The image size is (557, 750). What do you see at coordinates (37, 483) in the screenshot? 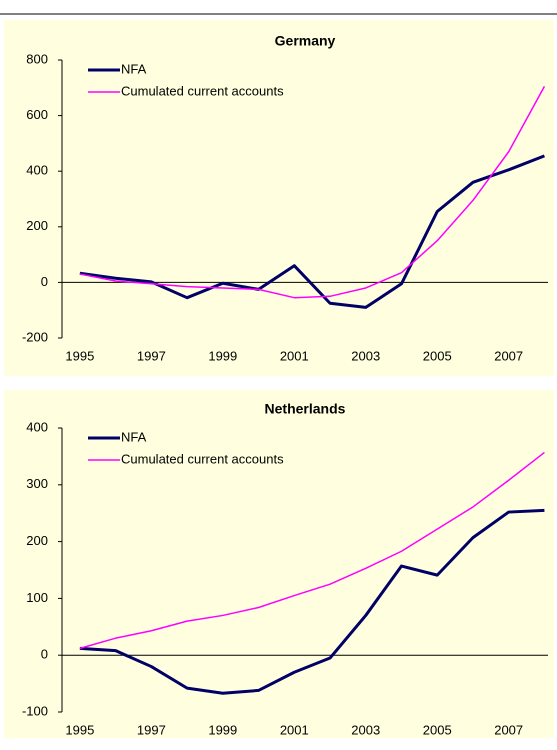
I see `y-tick-label: 300` at bounding box center [37, 483].